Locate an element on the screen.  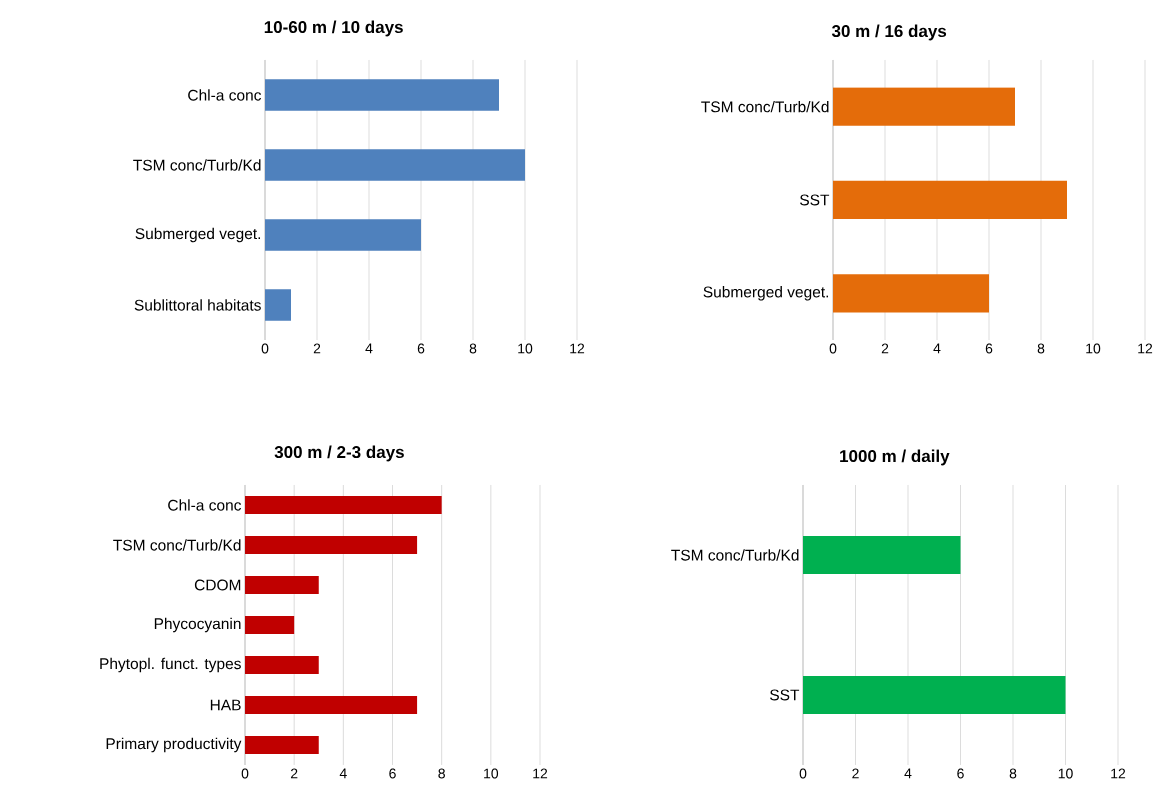
chart-title: 1000 m / daily is located at coordinates (895, 457).